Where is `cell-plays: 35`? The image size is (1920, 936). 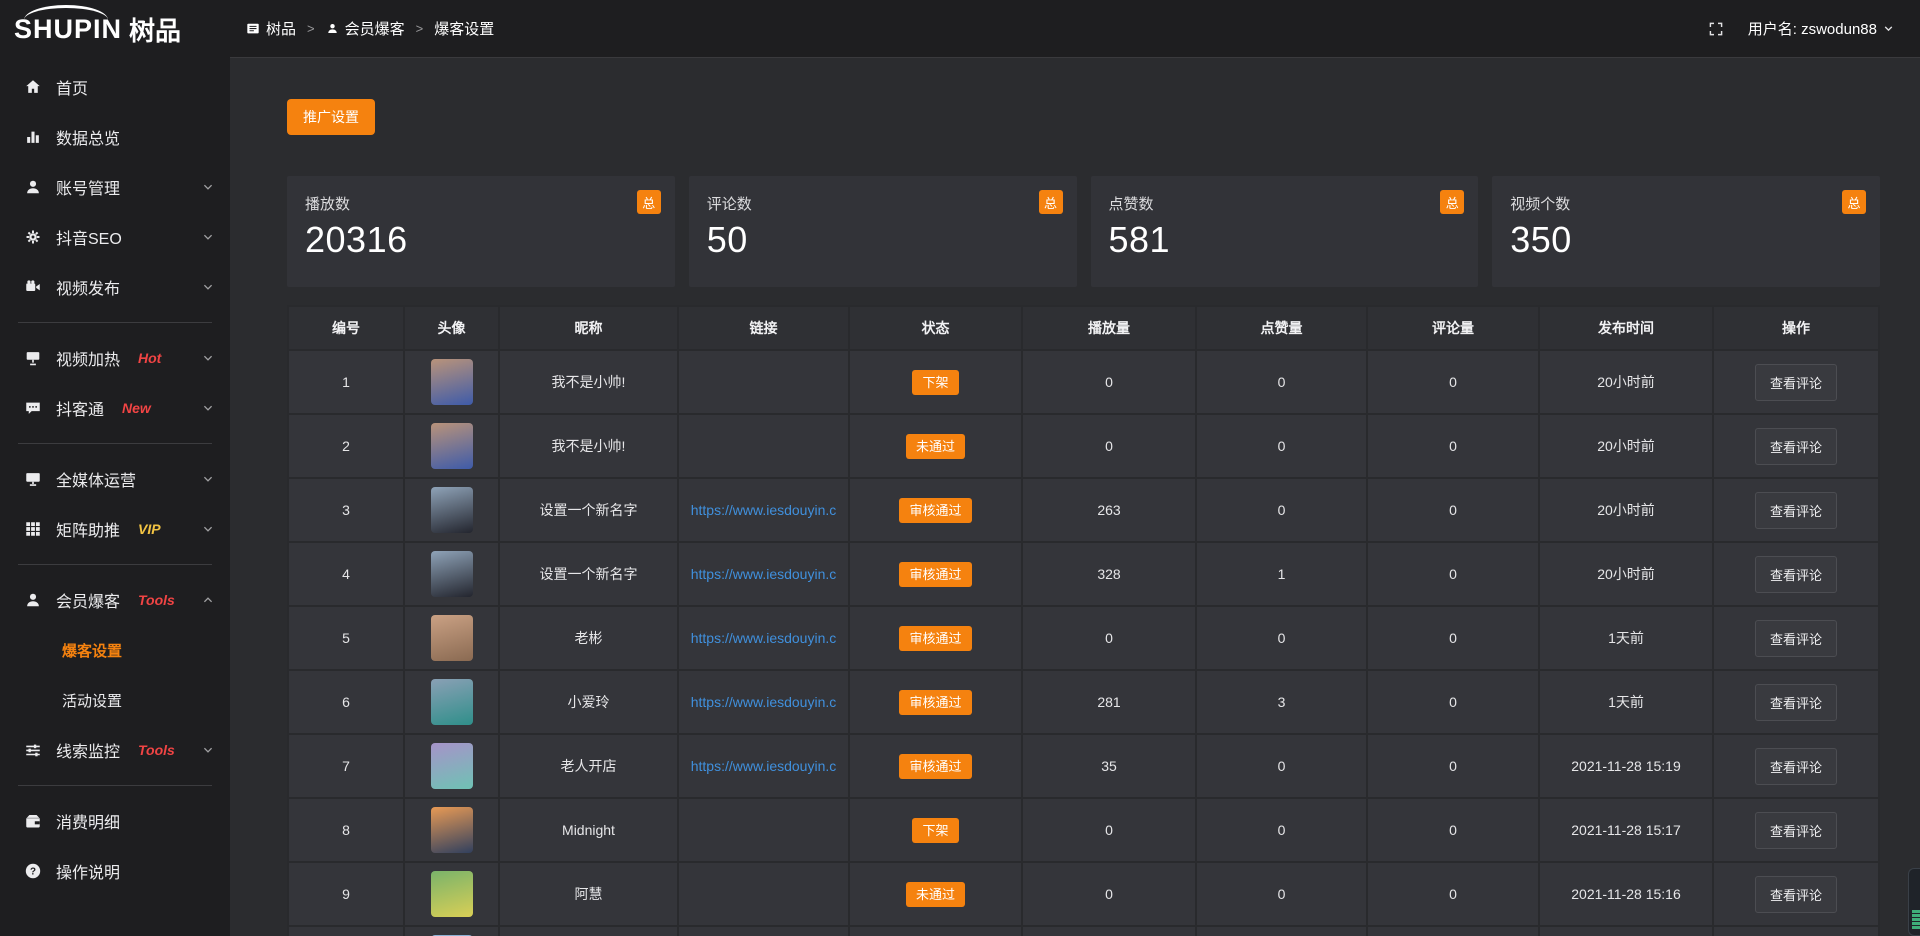
cell-plays: 35 is located at coordinates (1109, 766).